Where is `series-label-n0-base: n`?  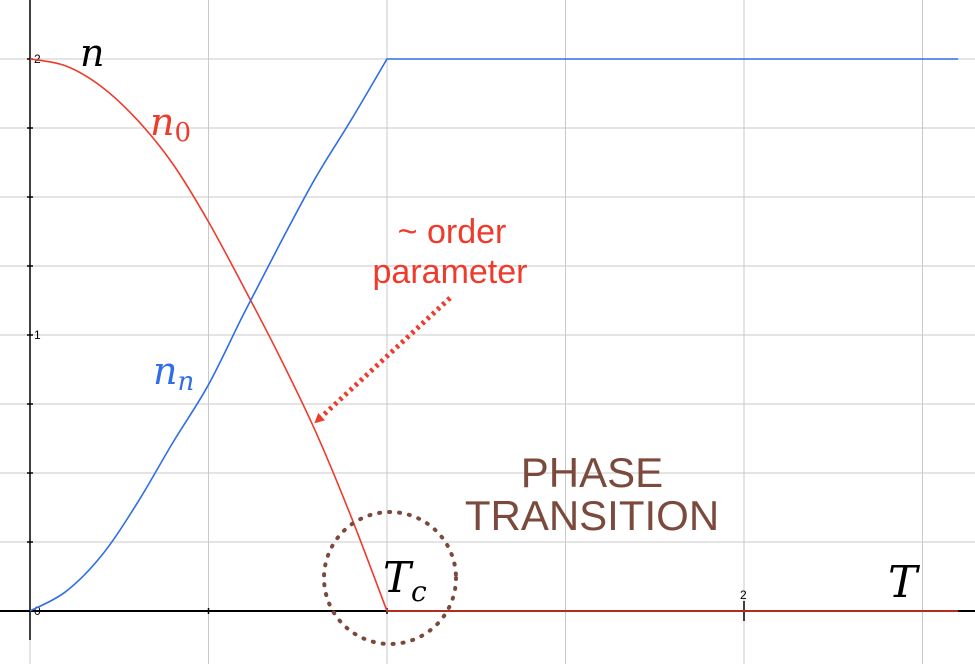
series-label-n0-base: n is located at coordinates (162, 122).